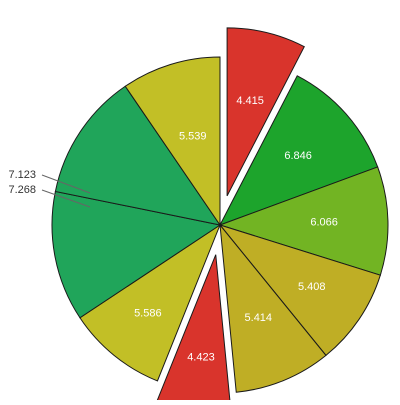 This screenshot has height=405, width=400. What do you see at coordinates (22, 175) in the screenshot?
I see `slice-label-7.123: 7.123` at bounding box center [22, 175].